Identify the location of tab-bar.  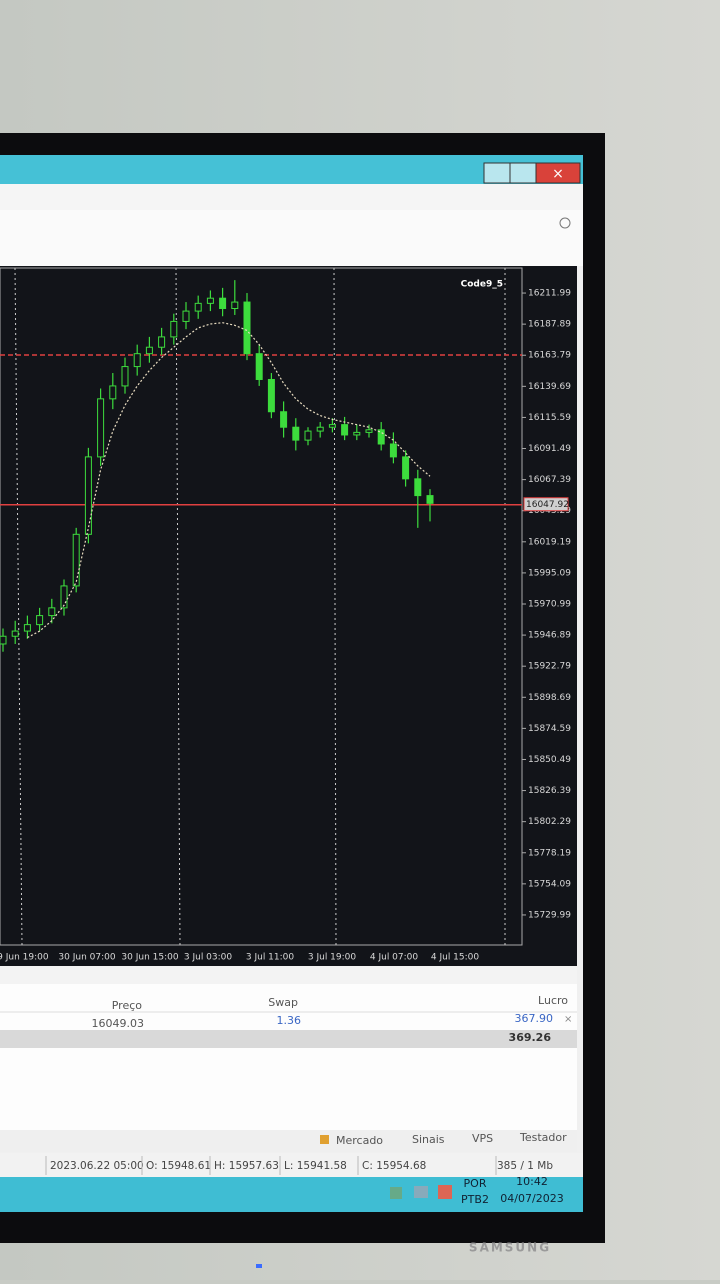
(288, 1141).